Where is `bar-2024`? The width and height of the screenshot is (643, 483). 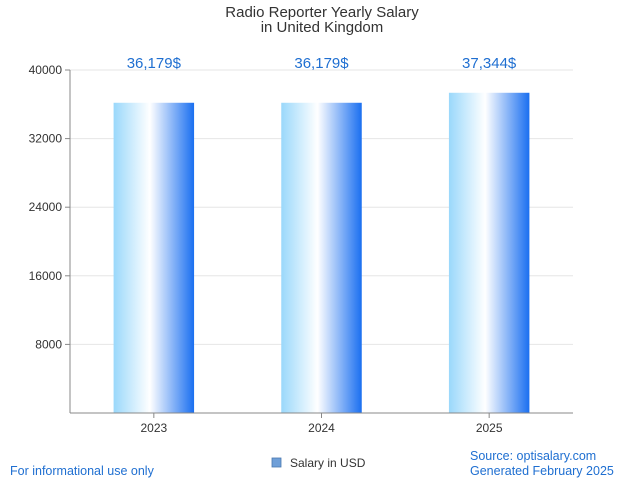 bar-2024 is located at coordinates (321, 257).